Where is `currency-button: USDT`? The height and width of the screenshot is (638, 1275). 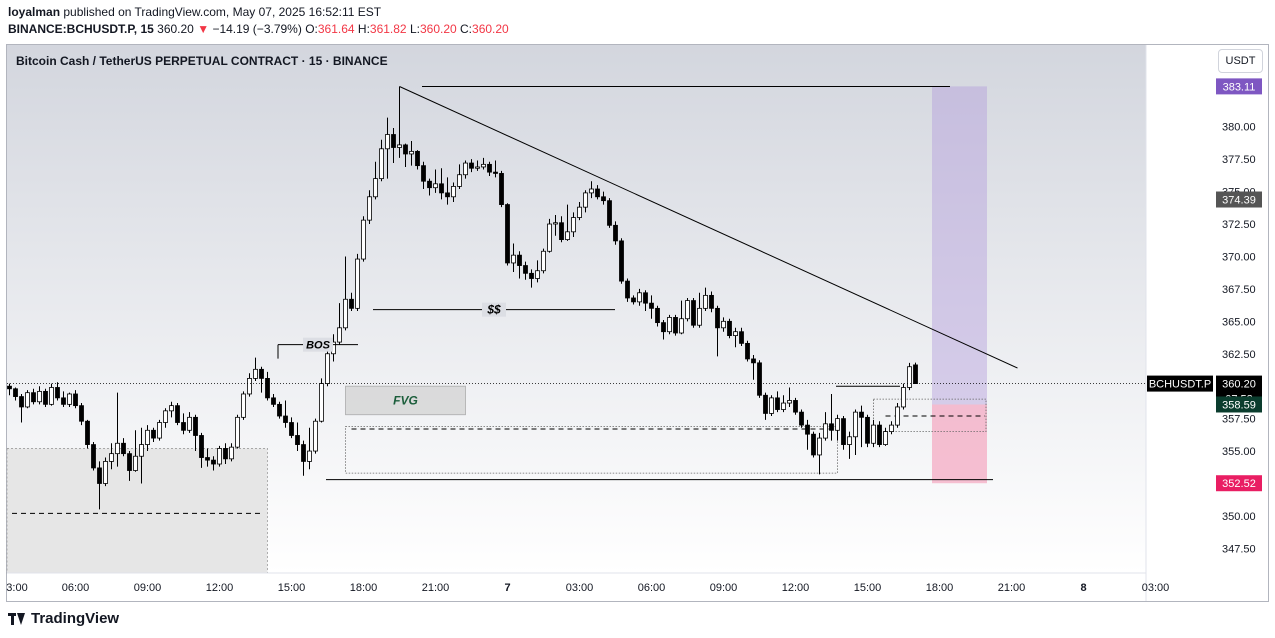 currency-button: USDT is located at coordinates (1240, 61).